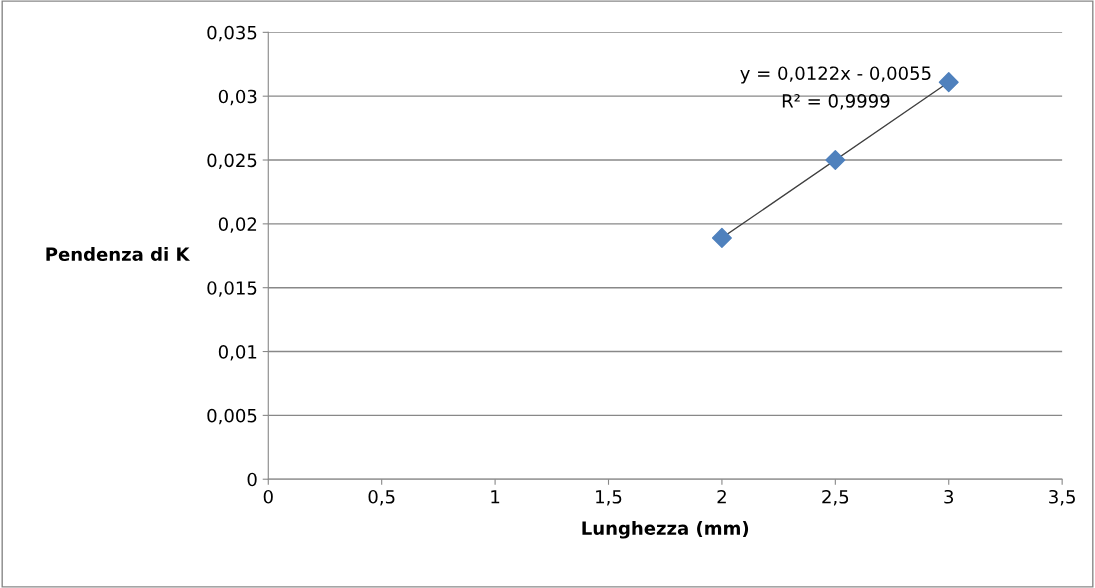 The width and height of the screenshot is (1095, 588). Describe the element at coordinates (237, 97) in the screenshot. I see `y-tick-label: 0,03` at that location.